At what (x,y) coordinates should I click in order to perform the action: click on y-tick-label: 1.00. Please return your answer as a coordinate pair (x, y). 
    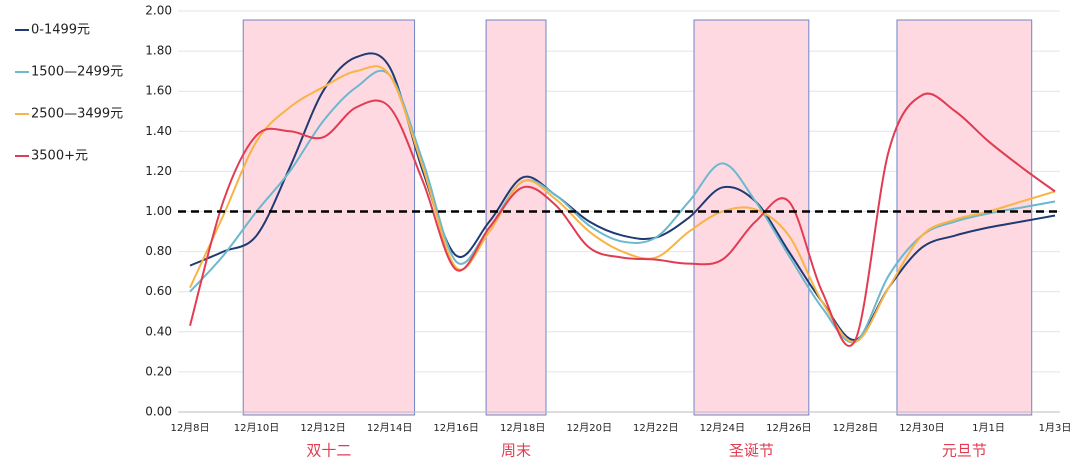
    Looking at the image, I should click on (158, 211).